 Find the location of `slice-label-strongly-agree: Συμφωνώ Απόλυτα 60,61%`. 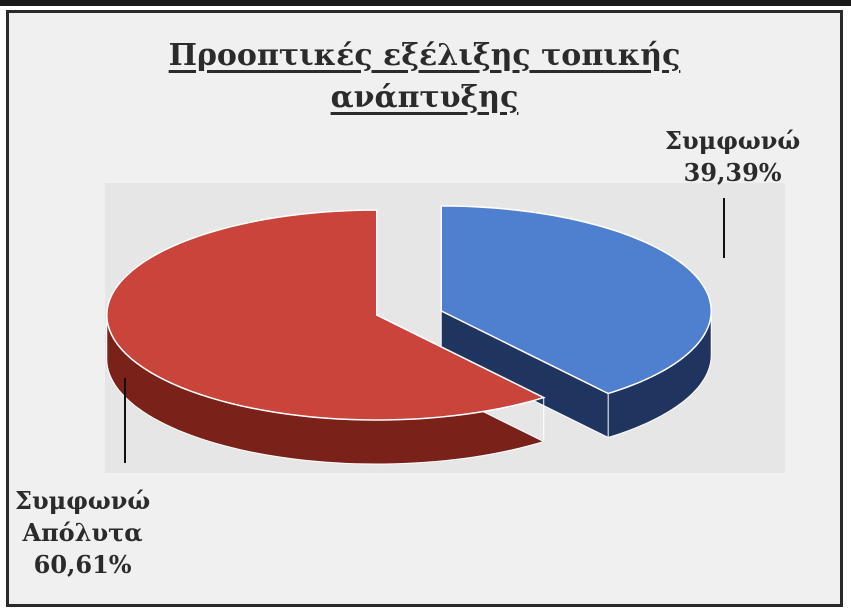

slice-label-strongly-agree: Συμφωνώ Απόλυτα 60,61% is located at coordinates (82, 533).